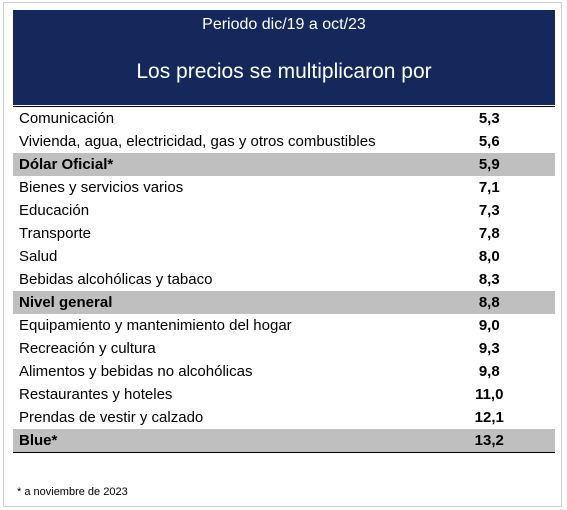 The image size is (567, 510). I want to click on period: Periodo dic/19 a oct/23, so click(284, 24).